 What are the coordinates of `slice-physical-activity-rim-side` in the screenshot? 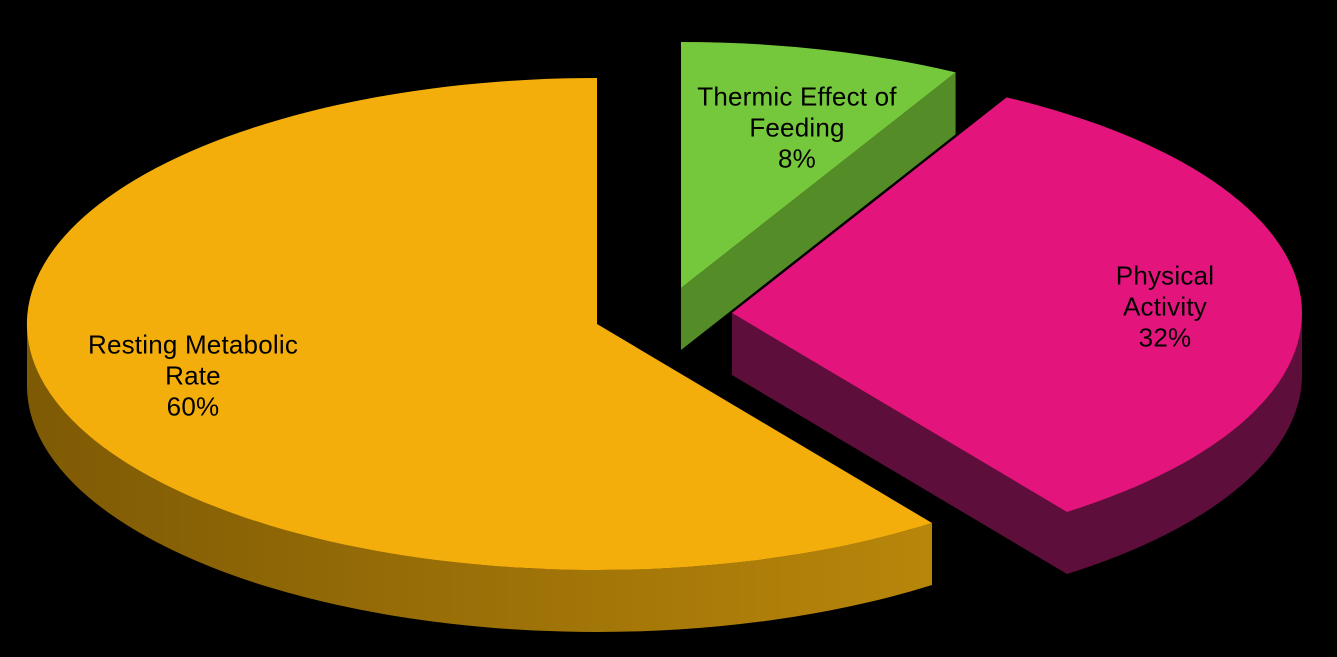 It's located at (1184, 443).